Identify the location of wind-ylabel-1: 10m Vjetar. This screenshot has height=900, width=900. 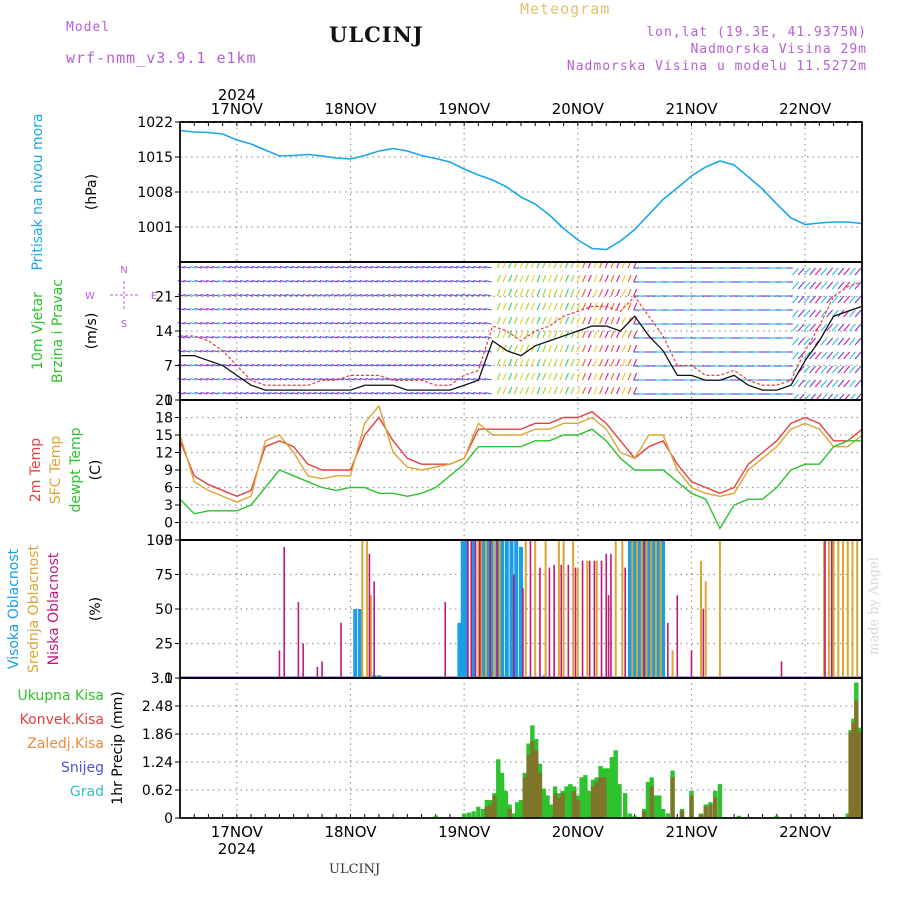
(38, 331).